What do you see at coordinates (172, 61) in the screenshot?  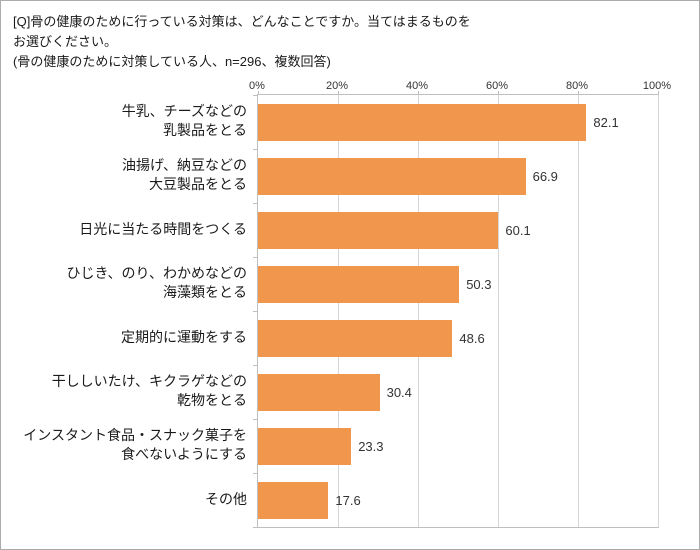 I see `sample-size-note: (骨の健康のために対策している人、n=296、複数回答)` at bounding box center [172, 61].